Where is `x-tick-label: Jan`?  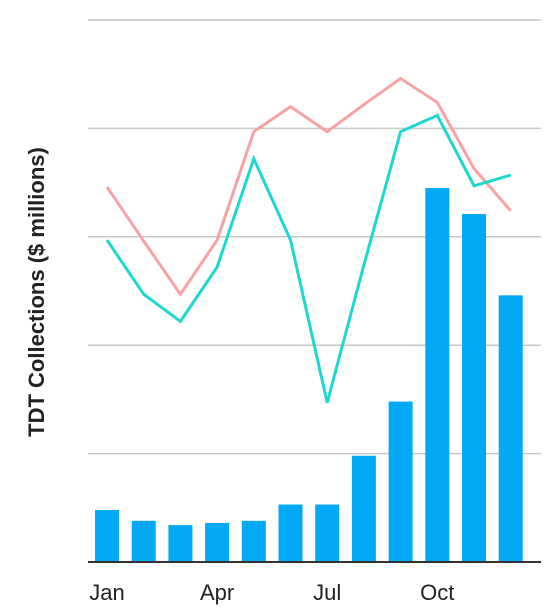 x-tick-label: Jan is located at coordinates (106, 592).